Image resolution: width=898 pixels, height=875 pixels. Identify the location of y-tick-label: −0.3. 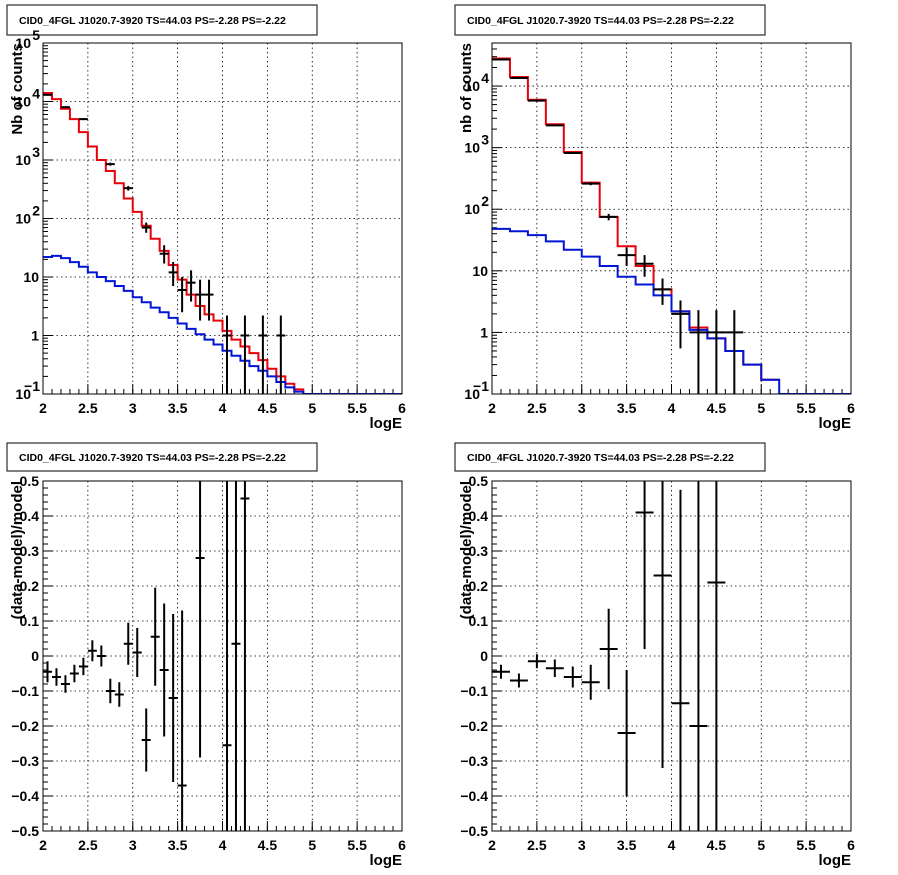
(25, 761).